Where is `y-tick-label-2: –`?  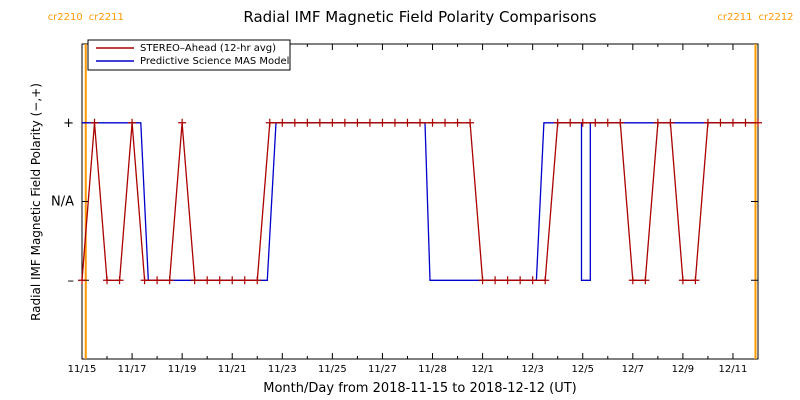 y-tick-label-2: – is located at coordinates (71, 280).